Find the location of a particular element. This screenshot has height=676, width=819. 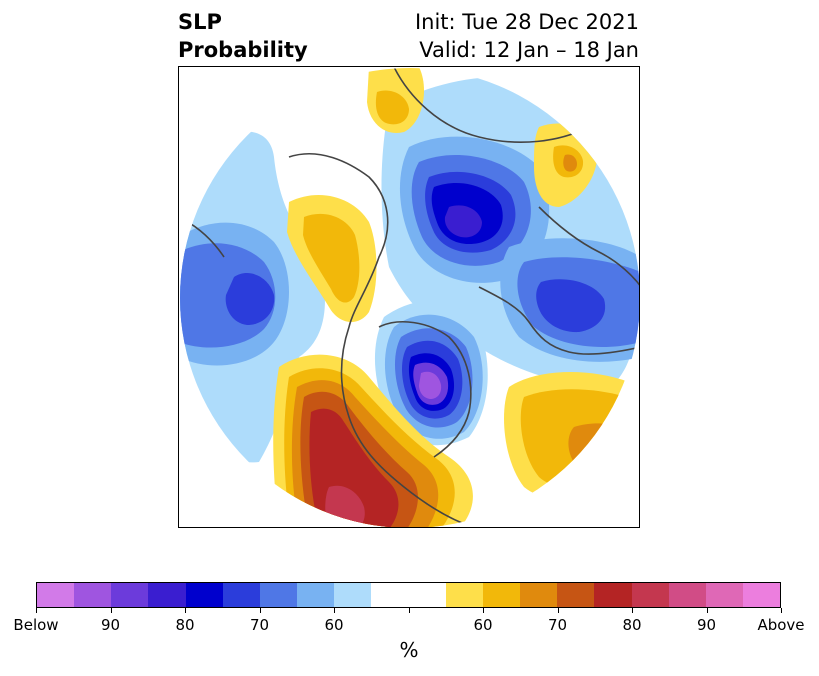

title-left: SLP Probability is located at coordinates (243, 36).